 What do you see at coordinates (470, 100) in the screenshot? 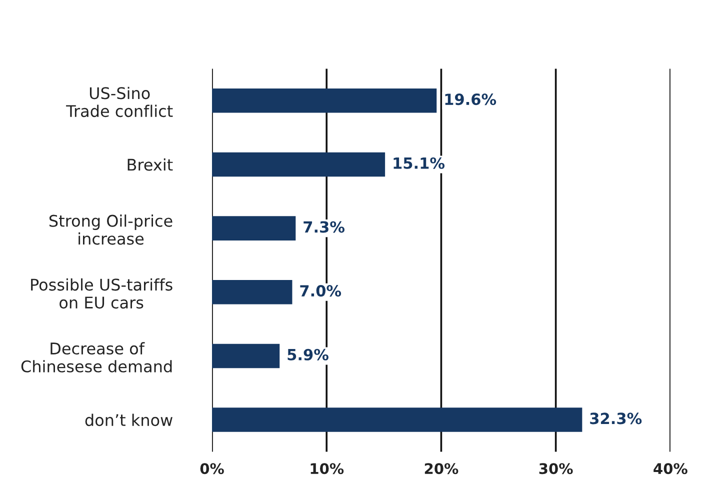
I see `data-label: 19.6%` at bounding box center [470, 100].